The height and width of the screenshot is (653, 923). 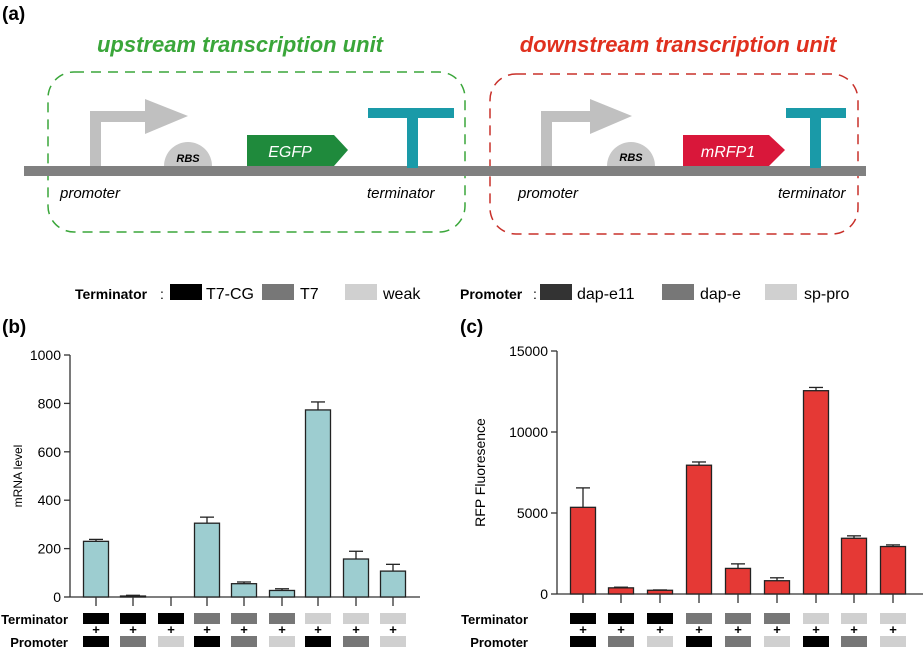 I want to click on legend-swatch-dap-e11, so click(x=556, y=292).